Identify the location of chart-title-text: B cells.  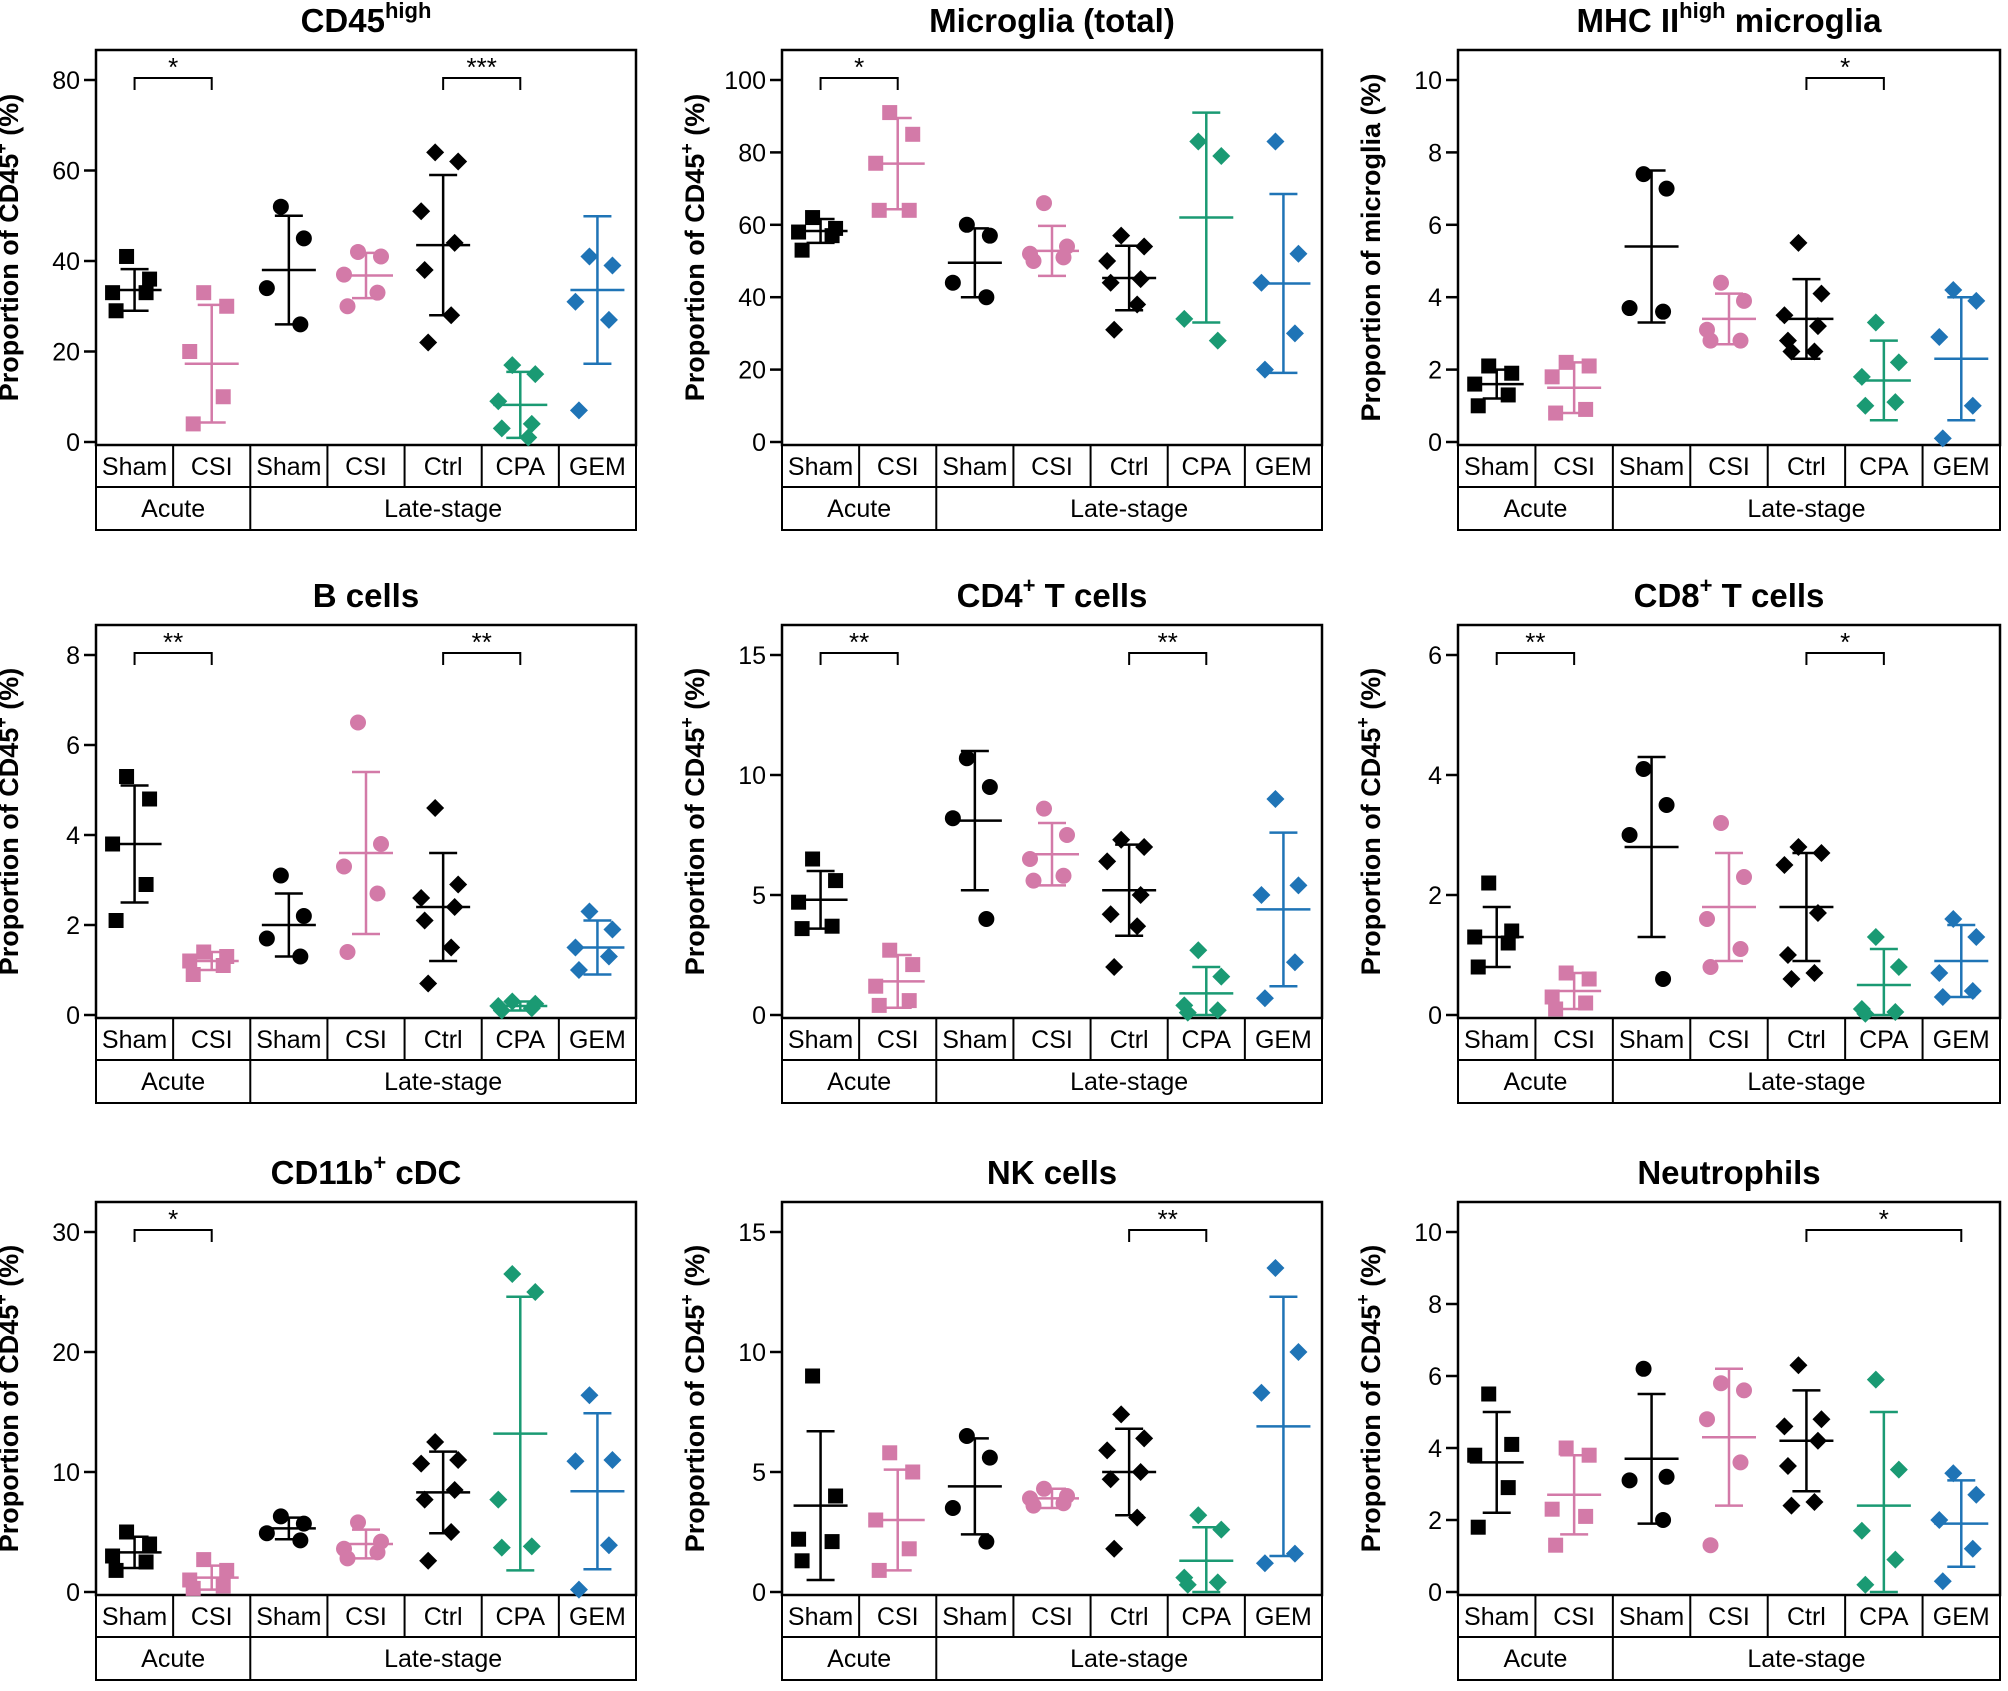
(366, 595).